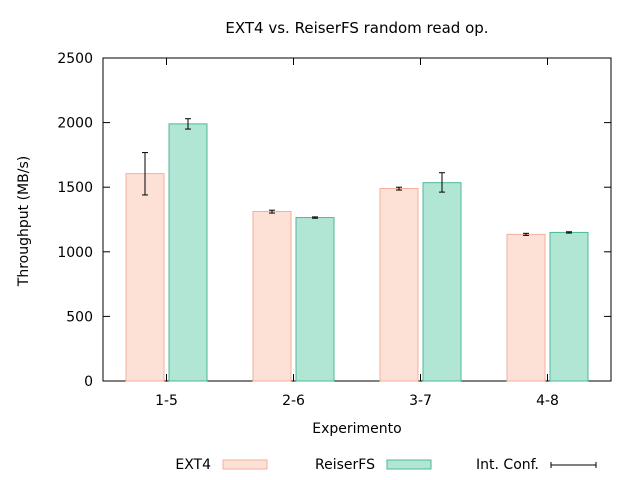  What do you see at coordinates (193, 465) in the screenshot?
I see `legend-label-ext4: EXT4` at bounding box center [193, 465].